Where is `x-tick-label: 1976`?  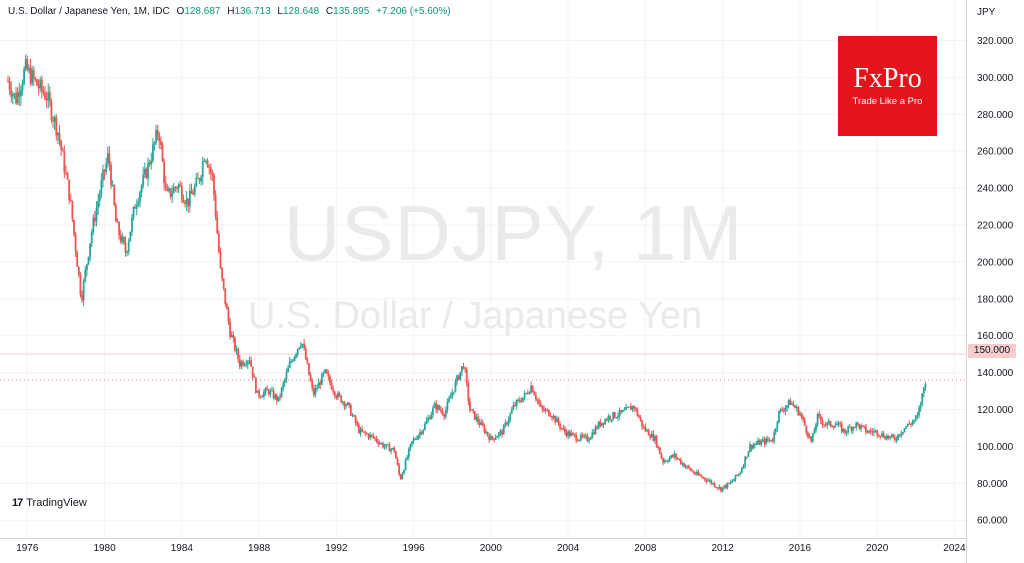 x-tick-label: 1976 is located at coordinates (27, 548).